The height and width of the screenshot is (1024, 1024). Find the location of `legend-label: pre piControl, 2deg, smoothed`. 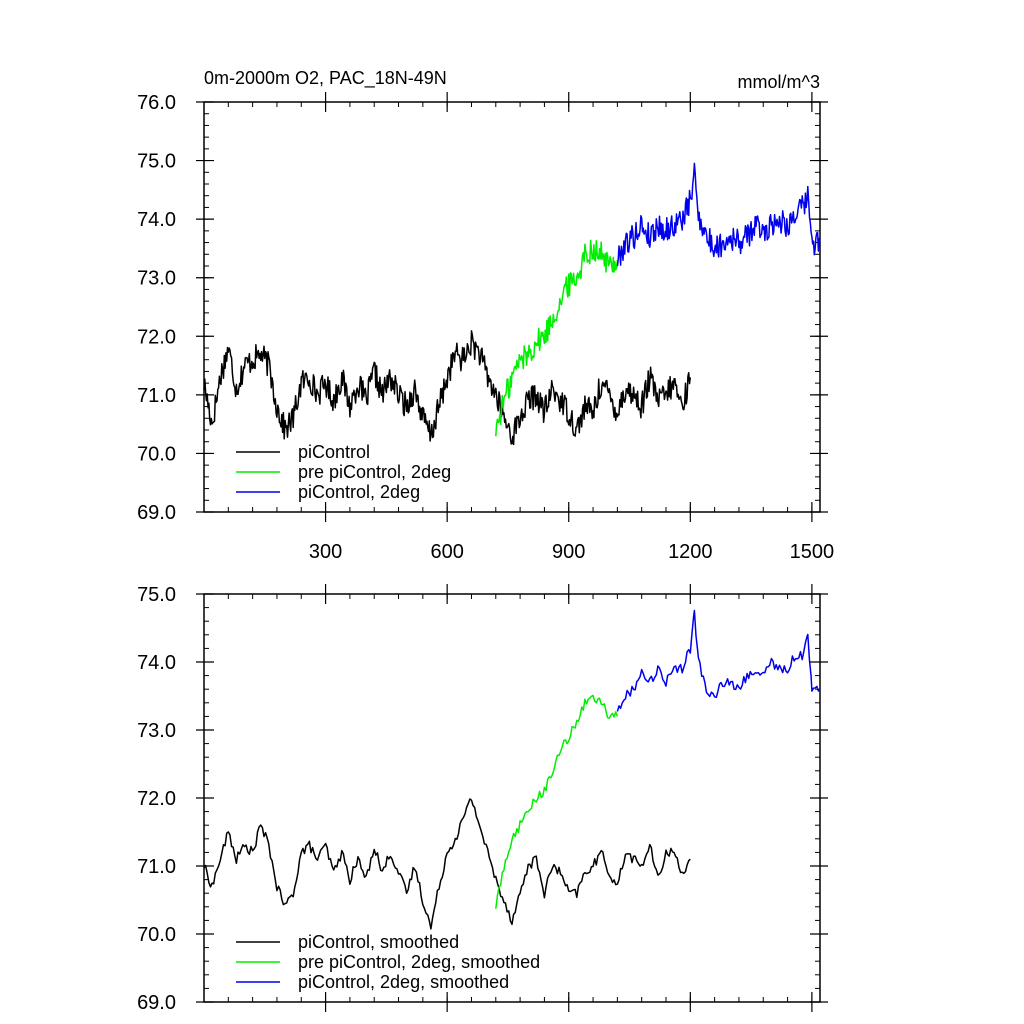

legend-label: pre piControl, 2deg, smoothed is located at coordinates (419, 962).